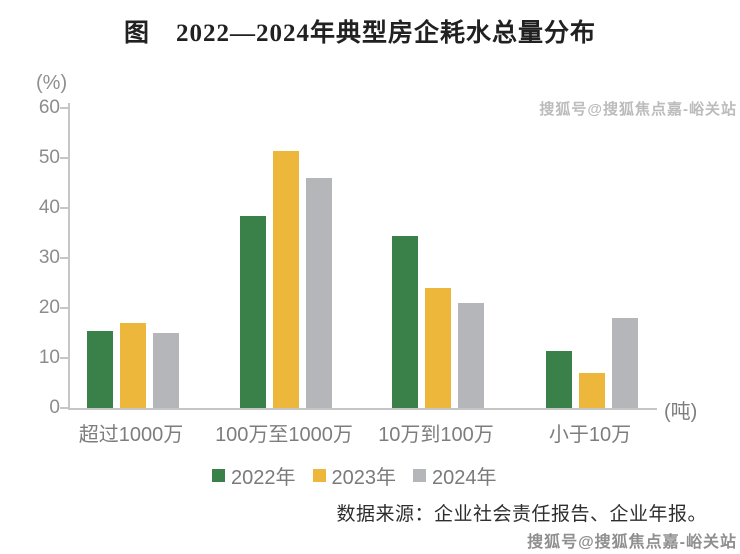 This screenshot has height=554, width=740. What do you see at coordinates (590, 435) in the screenshot?
I see `x-category-label-3: 小于10万` at bounding box center [590, 435].